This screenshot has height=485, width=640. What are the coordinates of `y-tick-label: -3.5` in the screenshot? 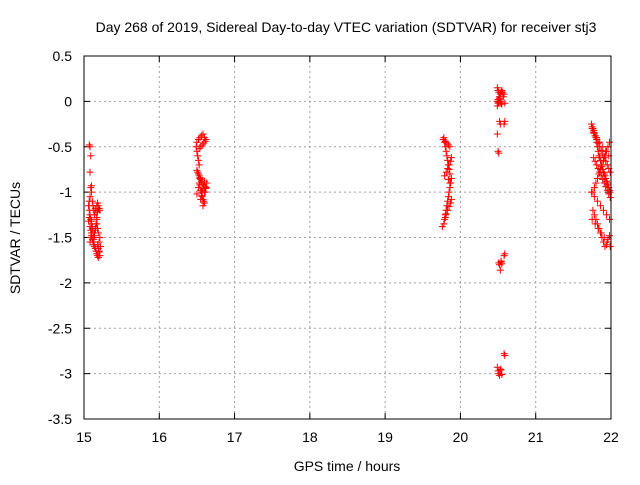 It's located at (60, 419).